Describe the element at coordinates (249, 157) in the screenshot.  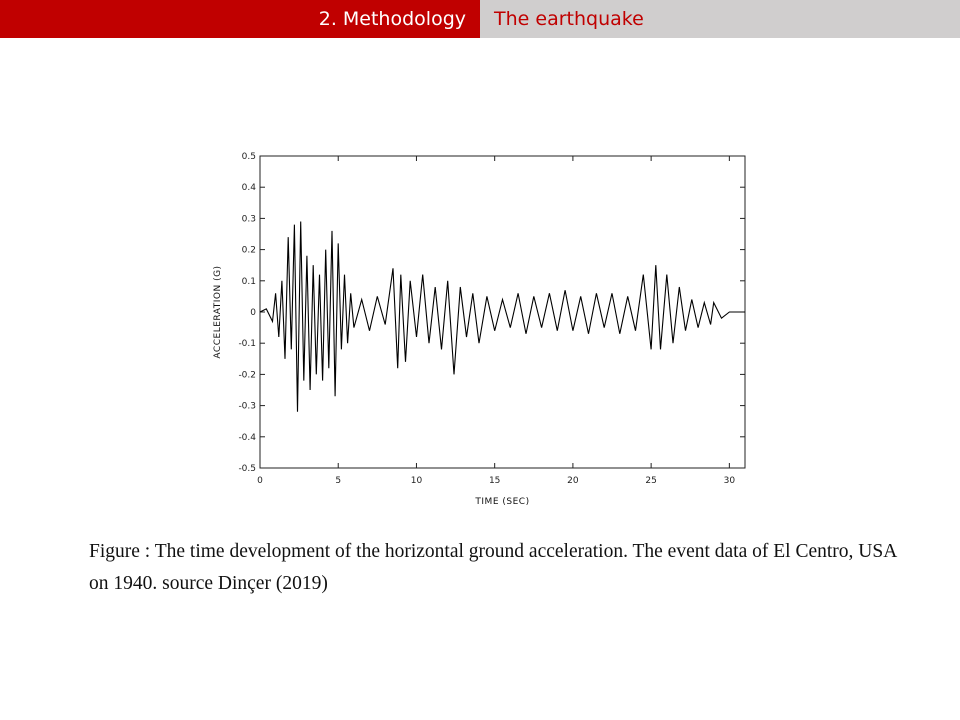
I see `y-tick-label: 0.5` at that location.